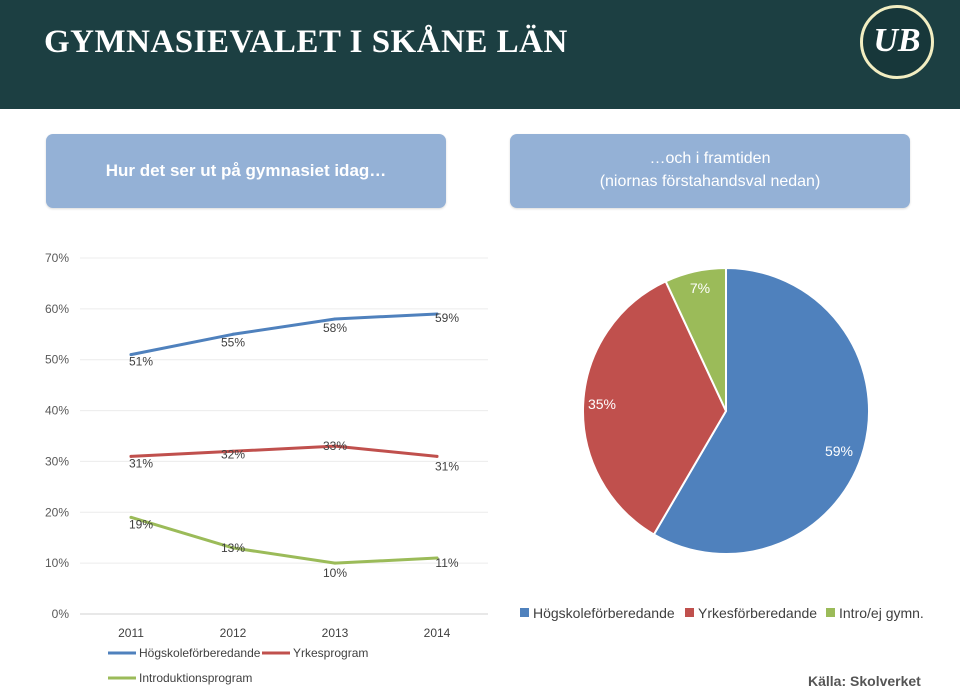 The image size is (960, 689). Describe the element at coordinates (437, 633) in the screenshot. I see `x-tick-label: 2014` at that location.